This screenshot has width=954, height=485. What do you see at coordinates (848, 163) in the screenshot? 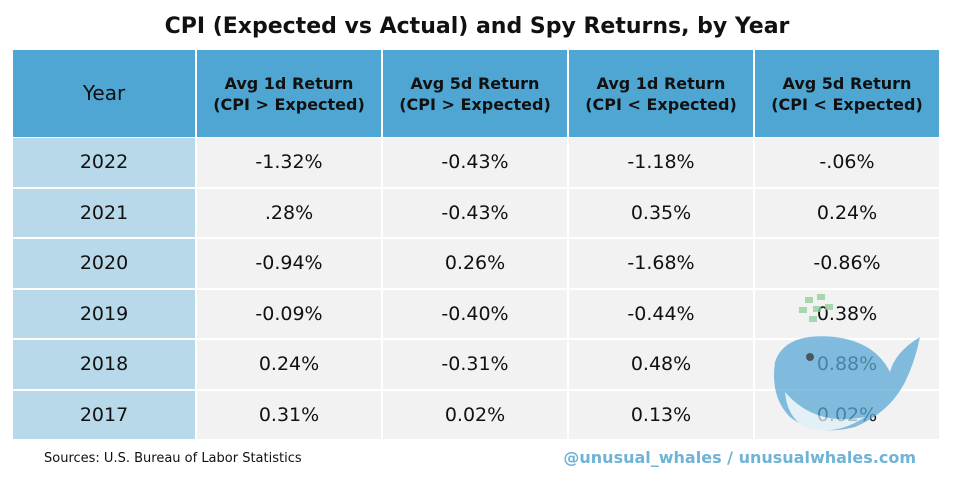
I see `value-cell: -.06%` at bounding box center [848, 163].